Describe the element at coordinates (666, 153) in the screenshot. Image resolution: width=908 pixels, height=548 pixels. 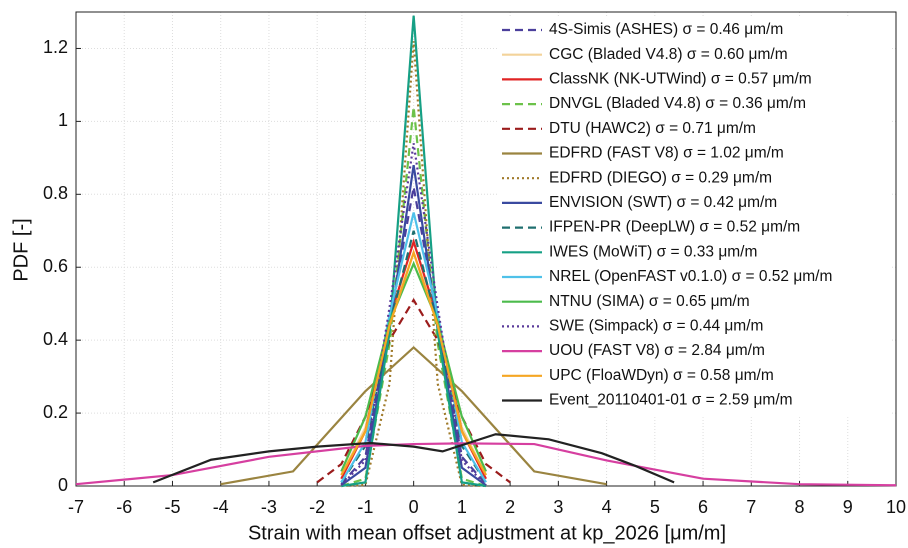
I see `legend-label: EDFRD (FAST V8) σ = 1.02 μm/m` at that location.